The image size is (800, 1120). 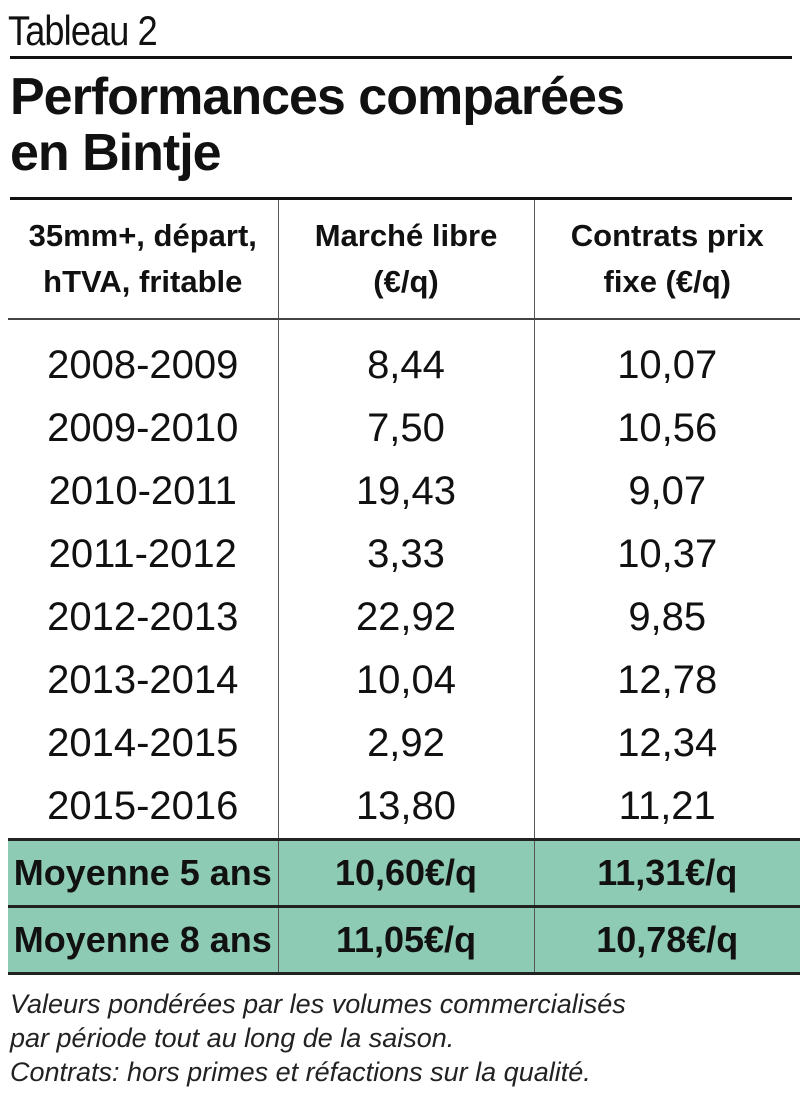 I want to click on table-row: 2014-2015 2,92 12,34, so click(x=404, y=743).